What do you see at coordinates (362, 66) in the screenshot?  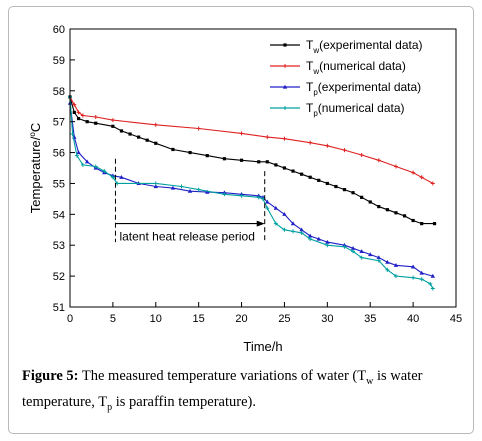 I see `legend-label-name: (numerical data)` at bounding box center [362, 66].